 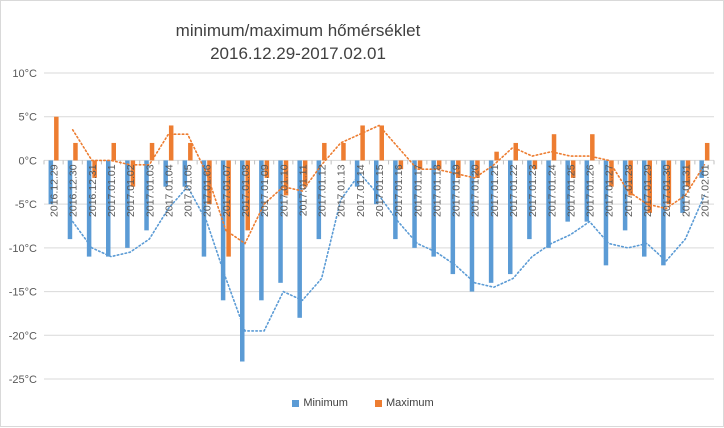 I want to click on x-tick-label: 2017.01.10, so click(x=284, y=190).